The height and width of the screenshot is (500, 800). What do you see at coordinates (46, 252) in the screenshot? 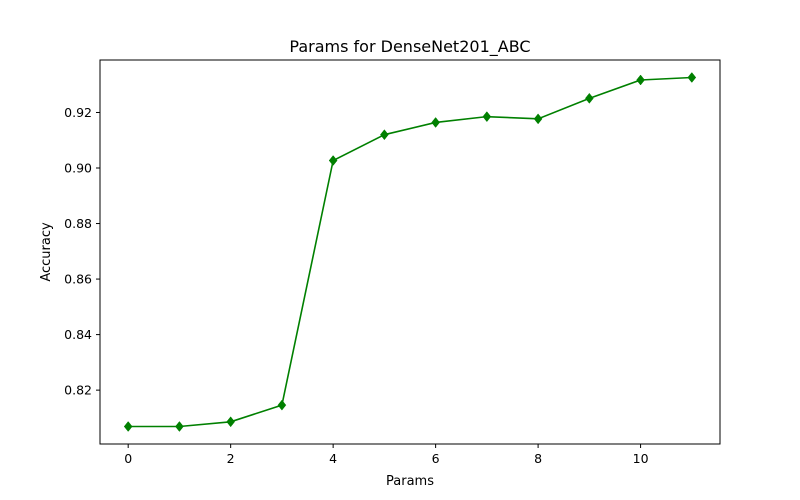
I see `y-axis-label: Accuracy` at bounding box center [46, 252].